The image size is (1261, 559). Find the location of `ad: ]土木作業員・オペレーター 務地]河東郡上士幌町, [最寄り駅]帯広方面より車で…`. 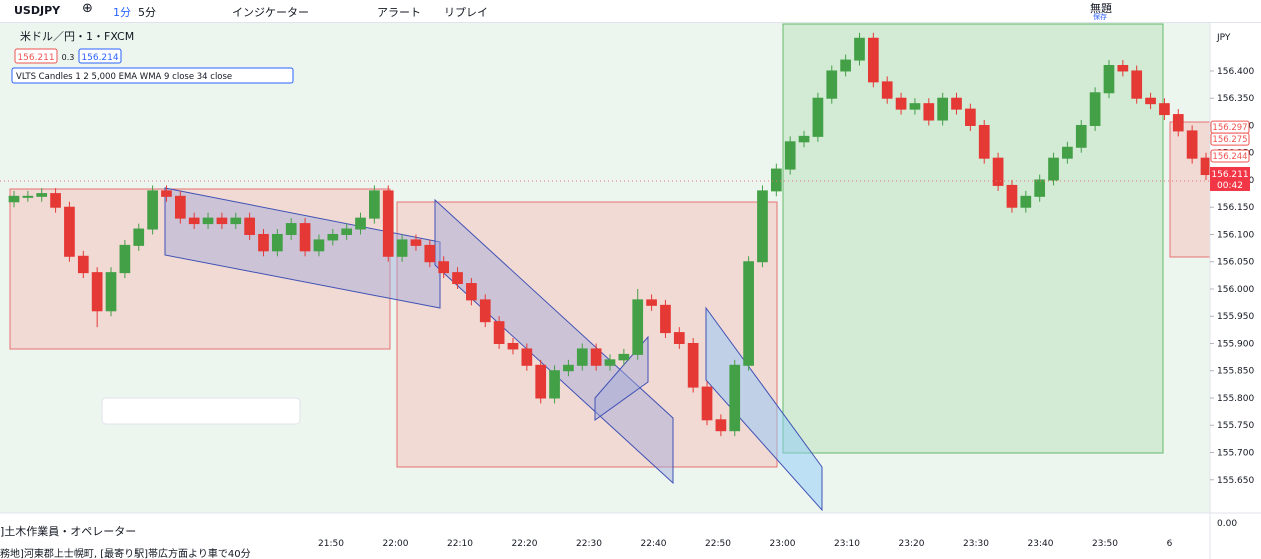

ad: ]土木作業員・オペレーター 務地]河東郡上士幌町, [最寄り駅]帯広方面より車で… is located at coordinates (150, 537).